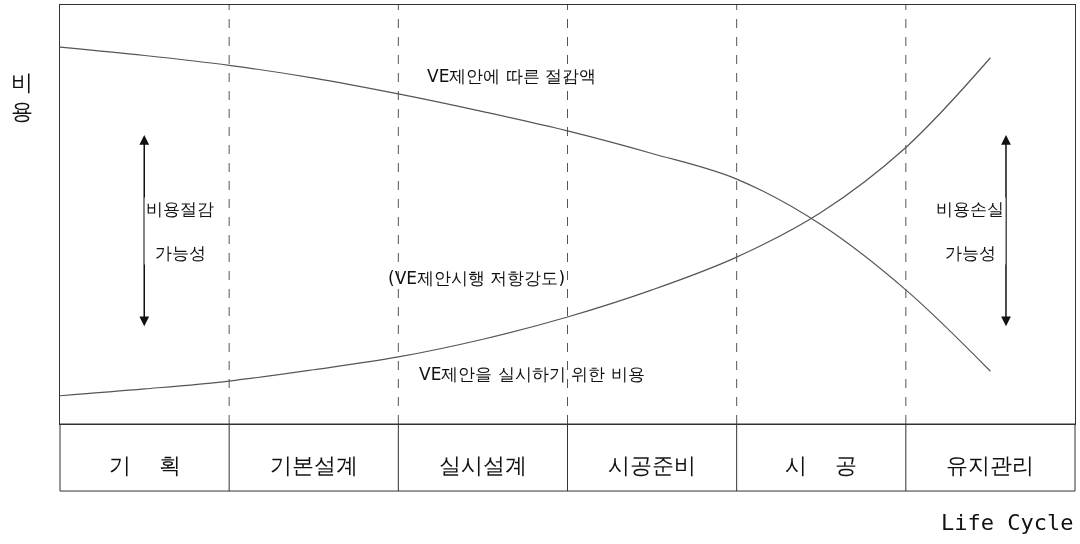 The width and height of the screenshot is (1080, 544). Describe the element at coordinates (821, 466) in the screenshot. I see `x-tick-label: 시 공` at that location.